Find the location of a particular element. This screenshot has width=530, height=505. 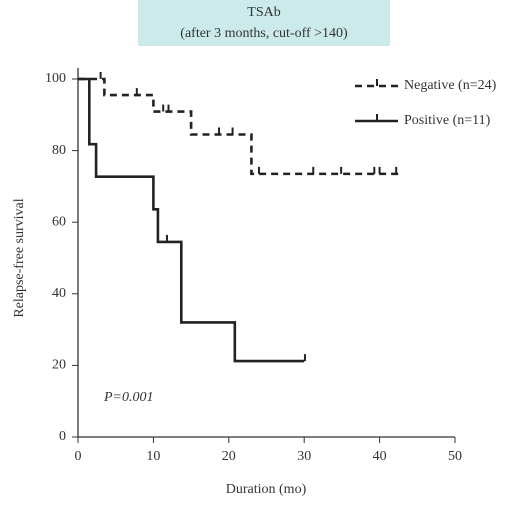

x-tick-label: 20 is located at coordinates (229, 456).